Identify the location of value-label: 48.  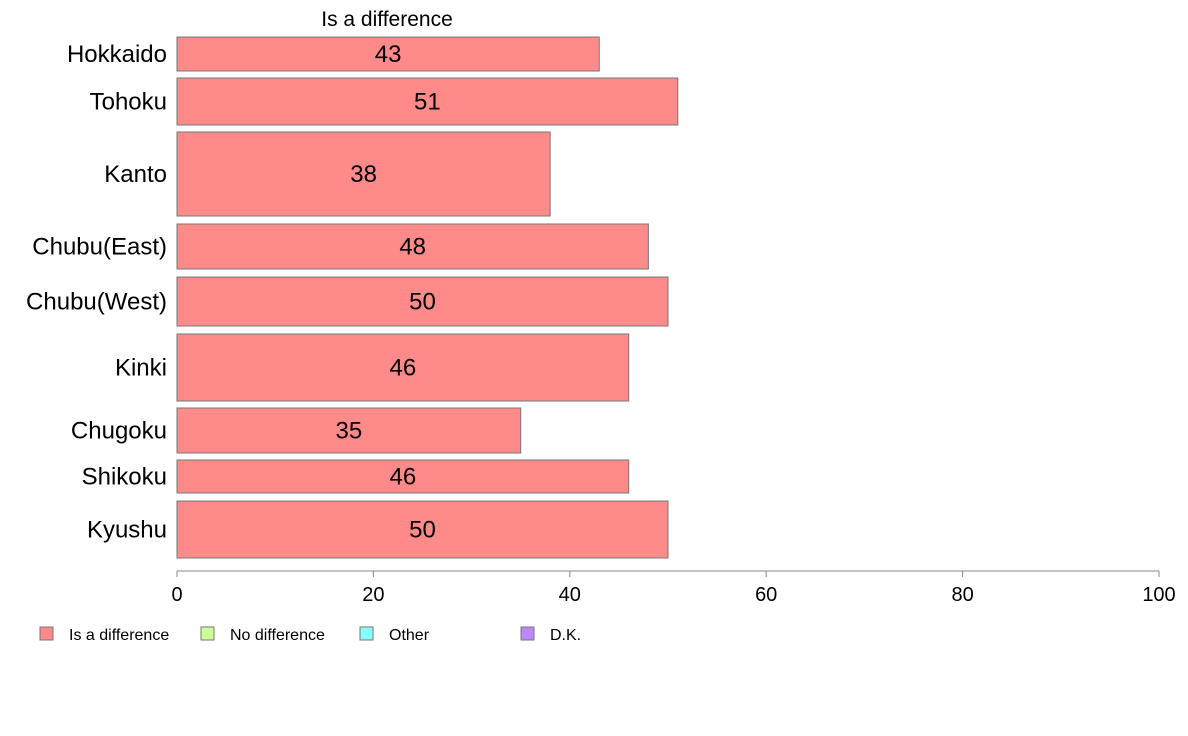
(412, 247).